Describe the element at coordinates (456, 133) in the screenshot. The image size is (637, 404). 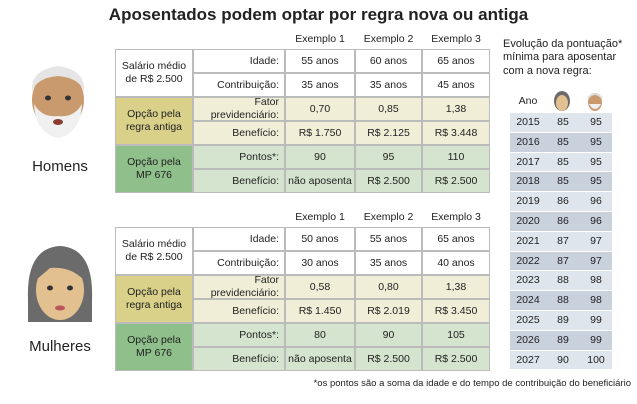
I see `value-cell: R$ 3.448` at that location.